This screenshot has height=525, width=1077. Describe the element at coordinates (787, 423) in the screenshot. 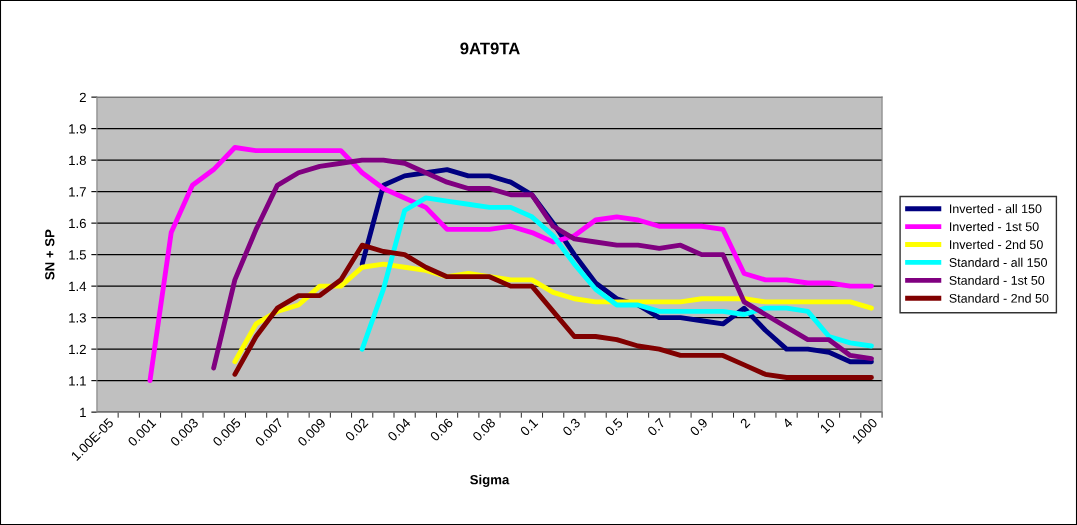

I see `x-tick-label: 4` at that location.